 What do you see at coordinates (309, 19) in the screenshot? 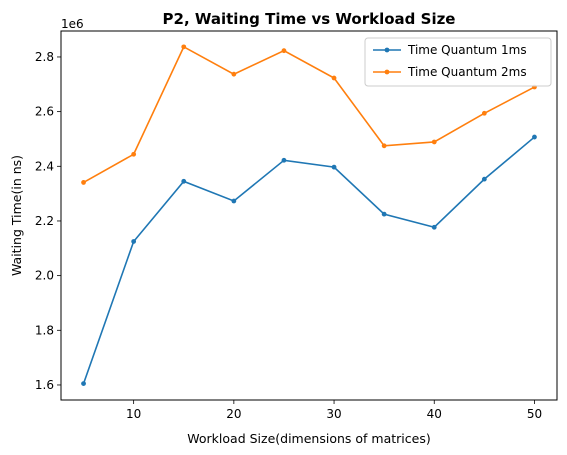
I see `chart-title: P2, Waiting Time vs Workload Size` at bounding box center [309, 19].